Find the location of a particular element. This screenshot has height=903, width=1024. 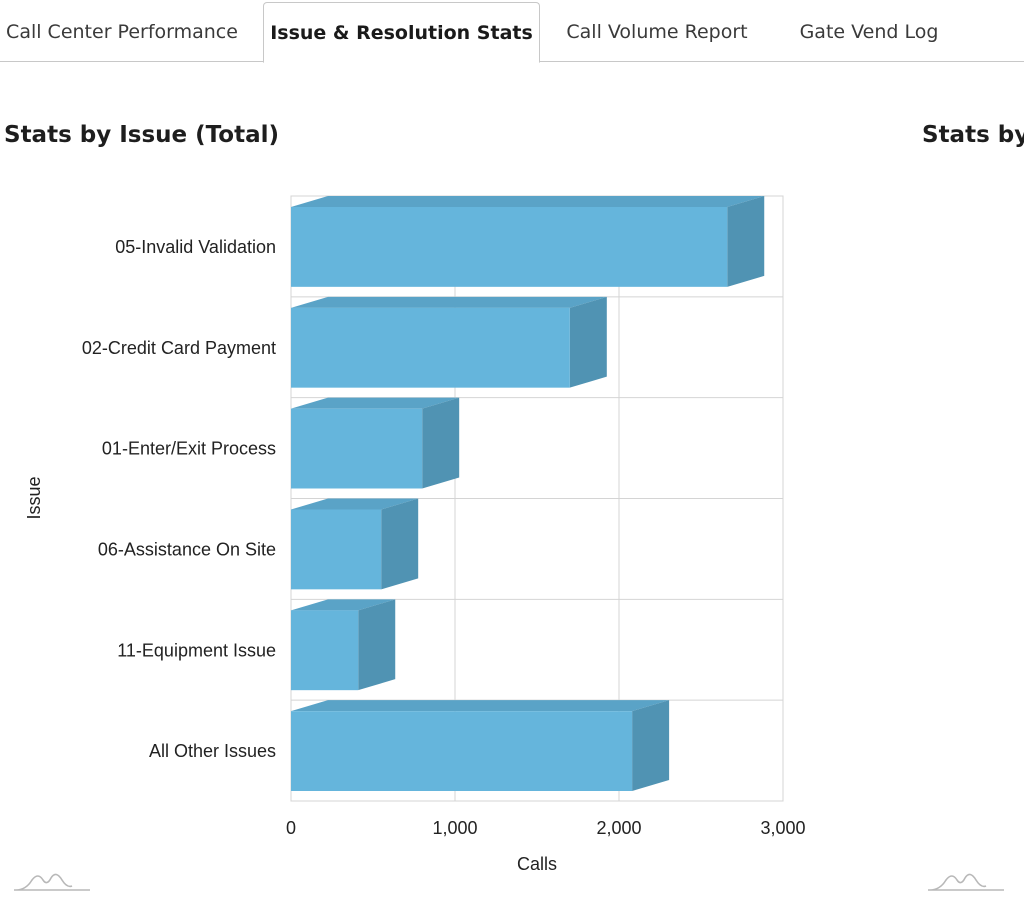

chart-title-left: Stats by Issue (Total) is located at coordinates (142, 135).